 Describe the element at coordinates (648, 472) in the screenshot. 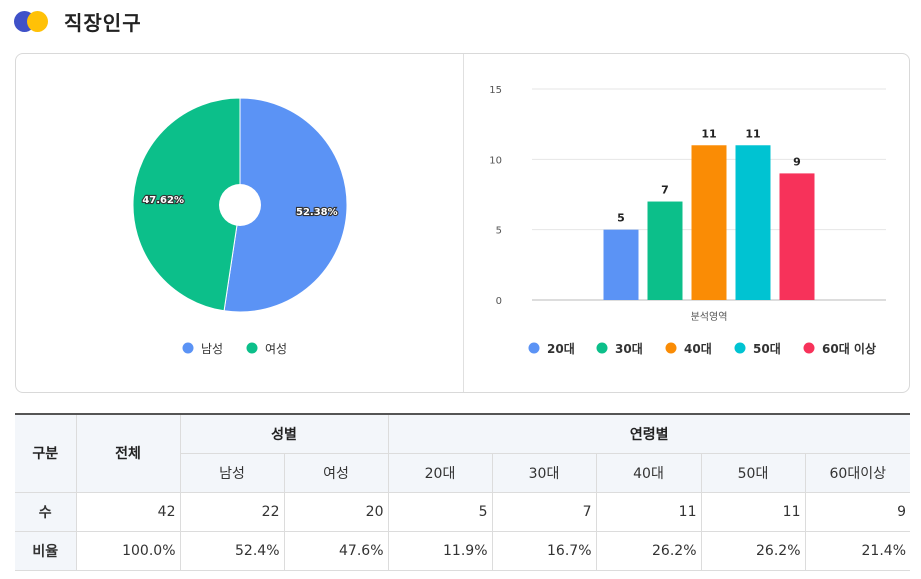

I see `header-age-40s: 40대` at that location.